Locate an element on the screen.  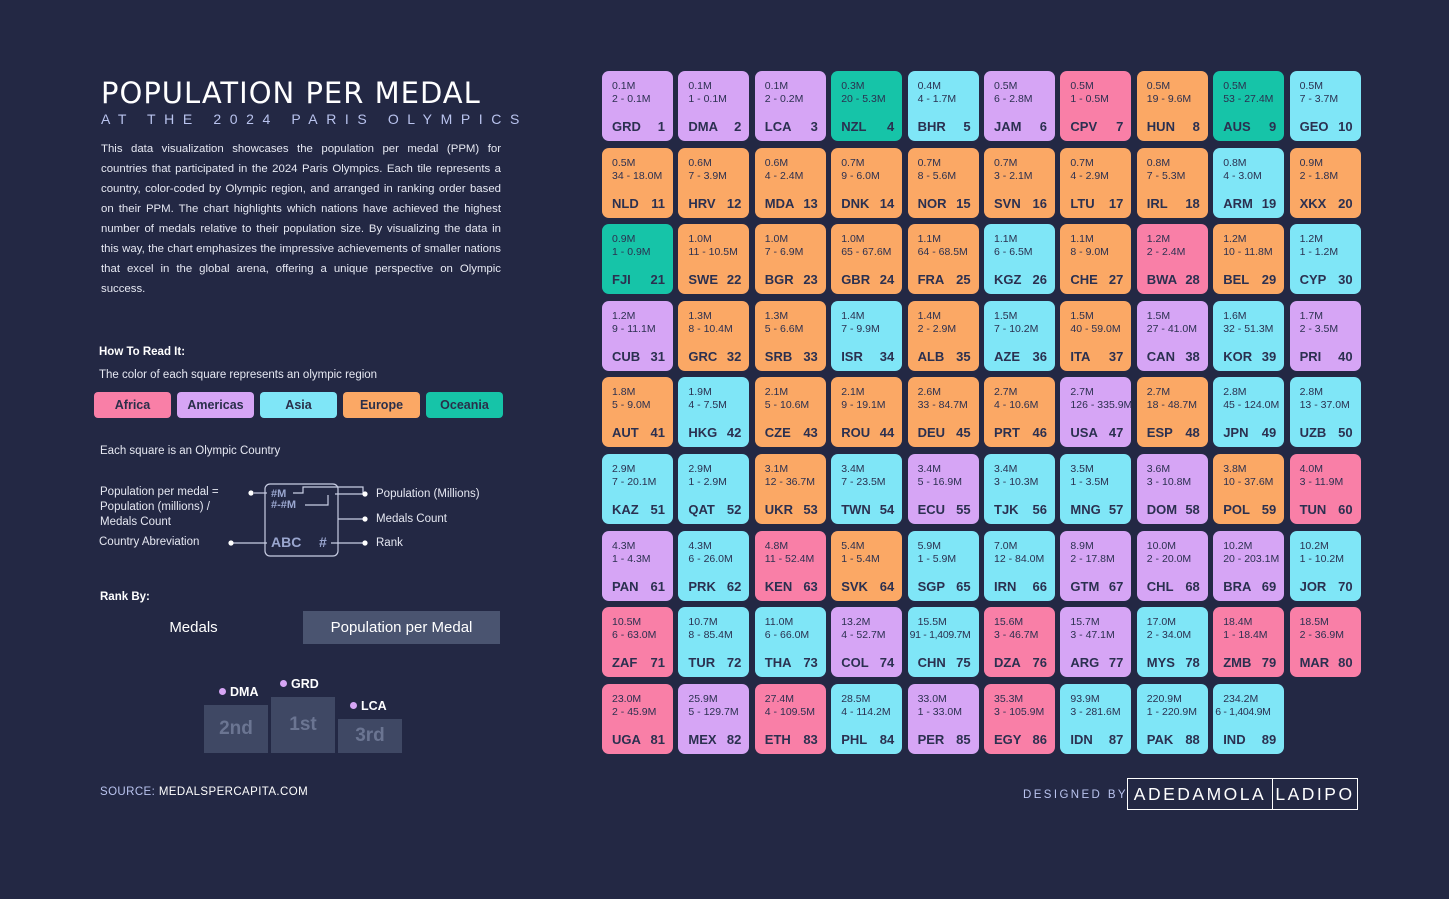
country-tile: 1.5M 27 - 41.0M CAN 38 is located at coordinates (1172, 335).